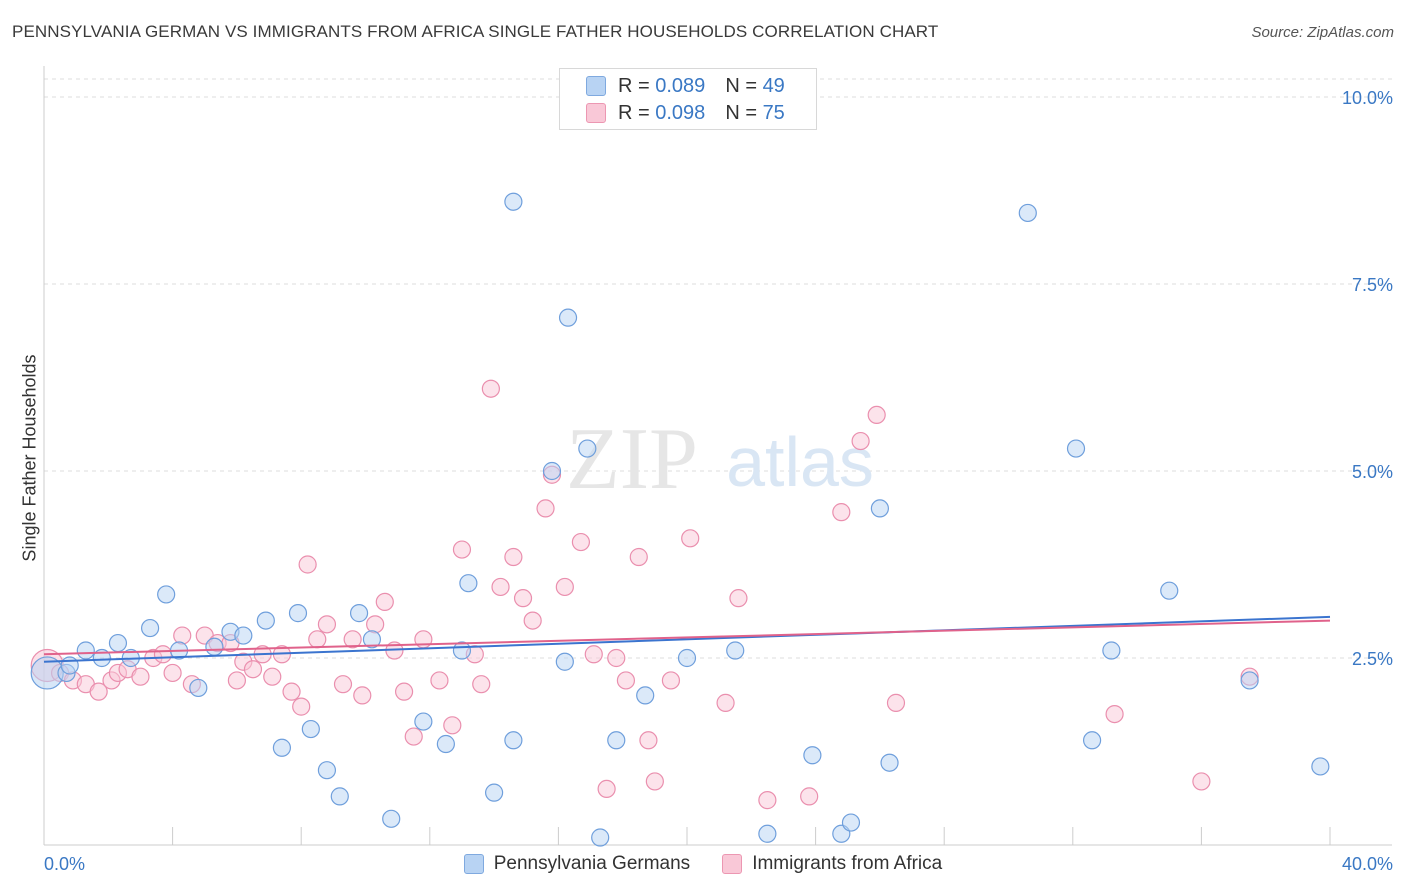 Image resolution: width=1406 pixels, height=892 pixels. What do you see at coordinates (1322, 32) in the screenshot?
I see `source-label: Source: ZipAtlas.com` at bounding box center [1322, 32].